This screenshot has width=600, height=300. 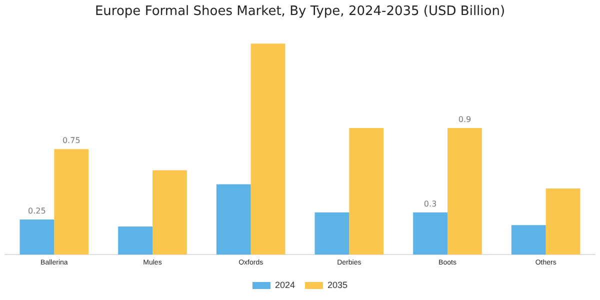 I want to click on data-label: 0.9, so click(x=465, y=119).